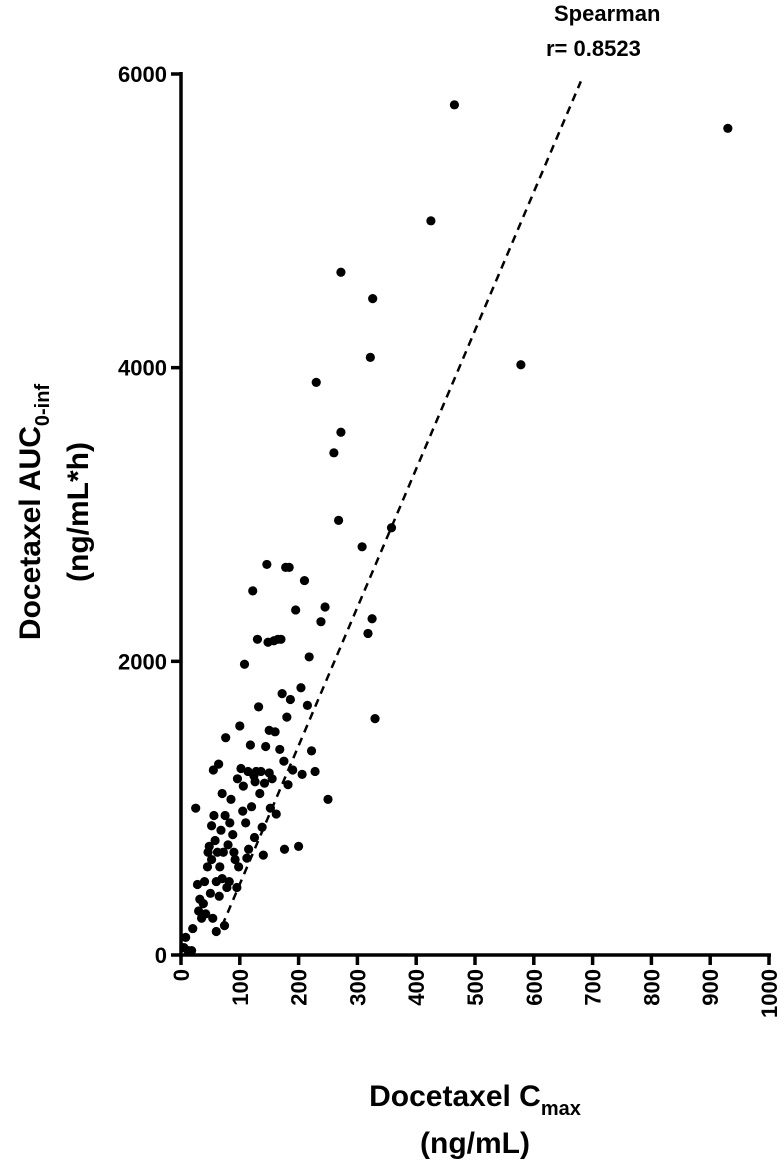 This screenshot has height=1168, width=784. I want to click on y-tick-label-0: 0, so click(161, 955).